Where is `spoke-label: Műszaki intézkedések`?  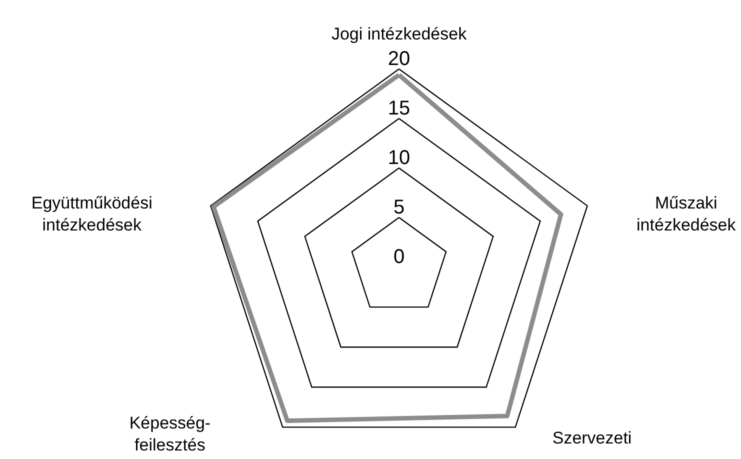 spoke-label: Műszaki intézkedések is located at coordinates (686, 214).